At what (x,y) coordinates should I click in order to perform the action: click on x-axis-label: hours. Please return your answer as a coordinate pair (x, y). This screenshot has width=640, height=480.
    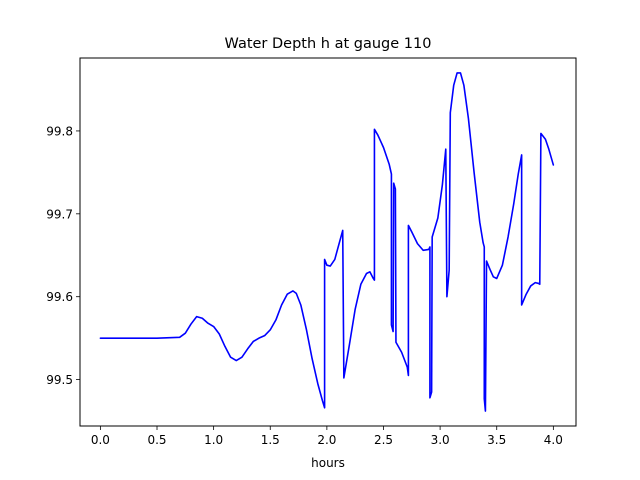
    Looking at the image, I should click on (328, 463).